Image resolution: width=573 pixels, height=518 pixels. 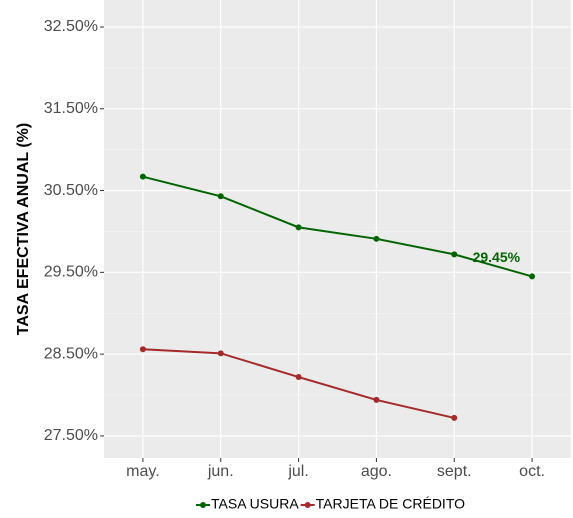 What do you see at coordinates (337, 226) in the screenshot?
I see `series-line` at bounding box center [337, 226].